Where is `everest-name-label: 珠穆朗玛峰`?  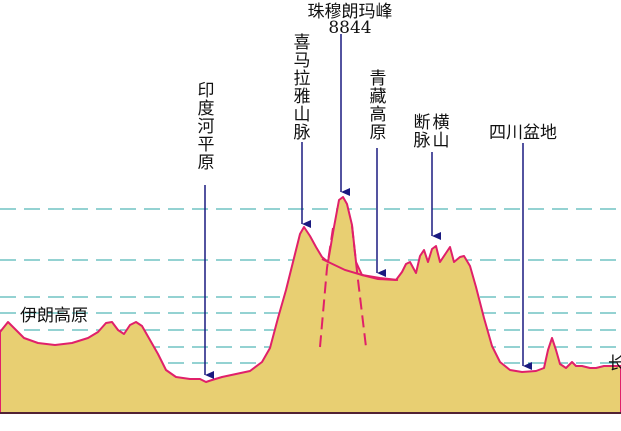
everest-name-label: 珠穆朗玛峰 is located at coordinates (350, 12).